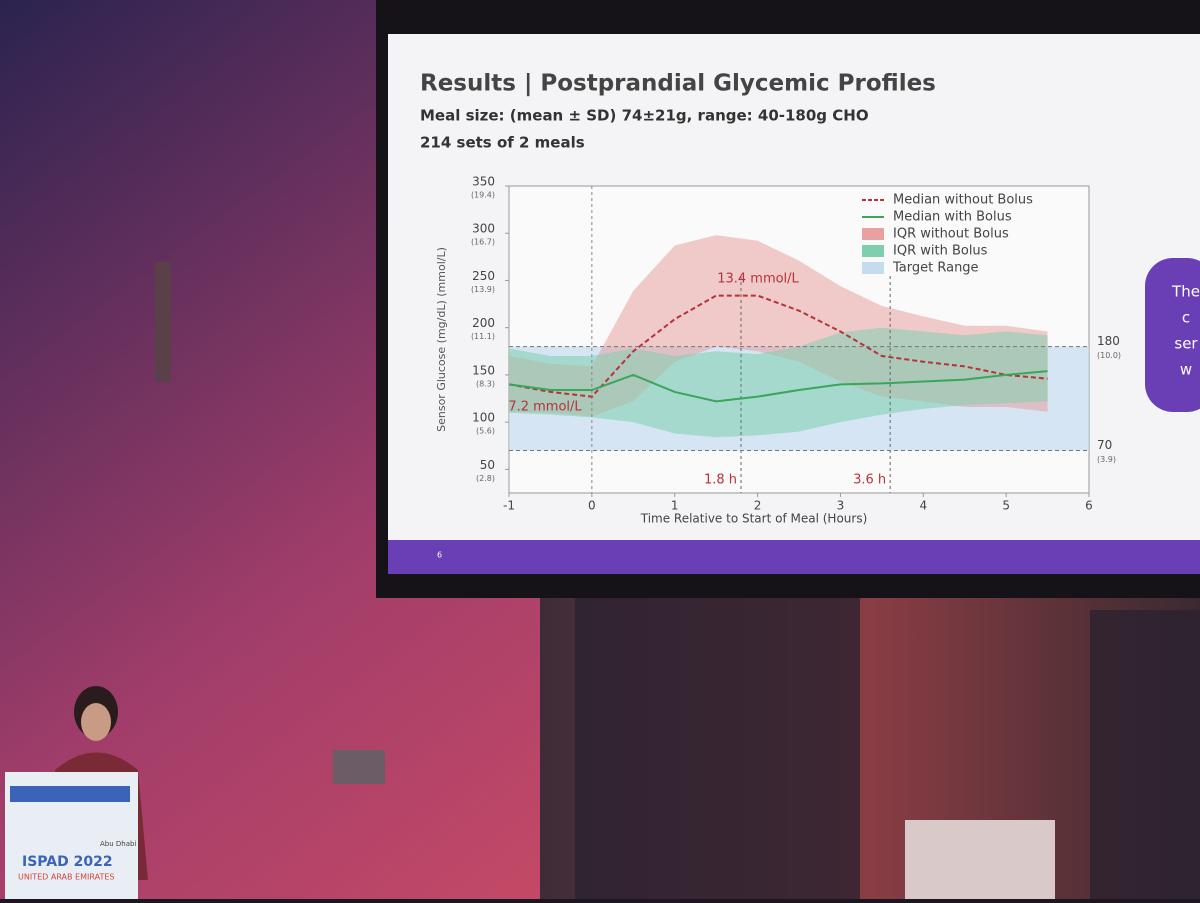 The image size is (1200, 903). I want to click on lit-panel, so click(980, 859).